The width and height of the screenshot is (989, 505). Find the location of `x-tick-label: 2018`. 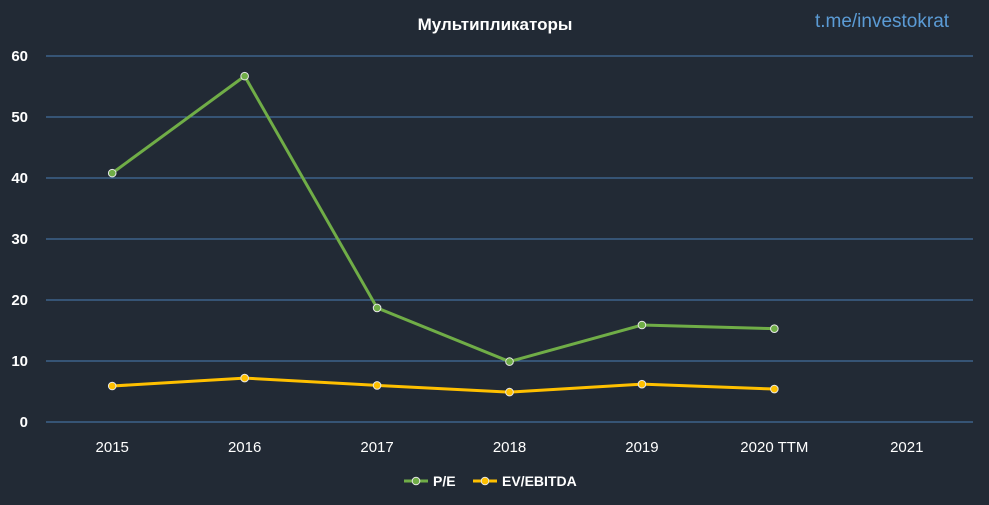

x-tick-label: 2018 is located at coordinates (509, 447).